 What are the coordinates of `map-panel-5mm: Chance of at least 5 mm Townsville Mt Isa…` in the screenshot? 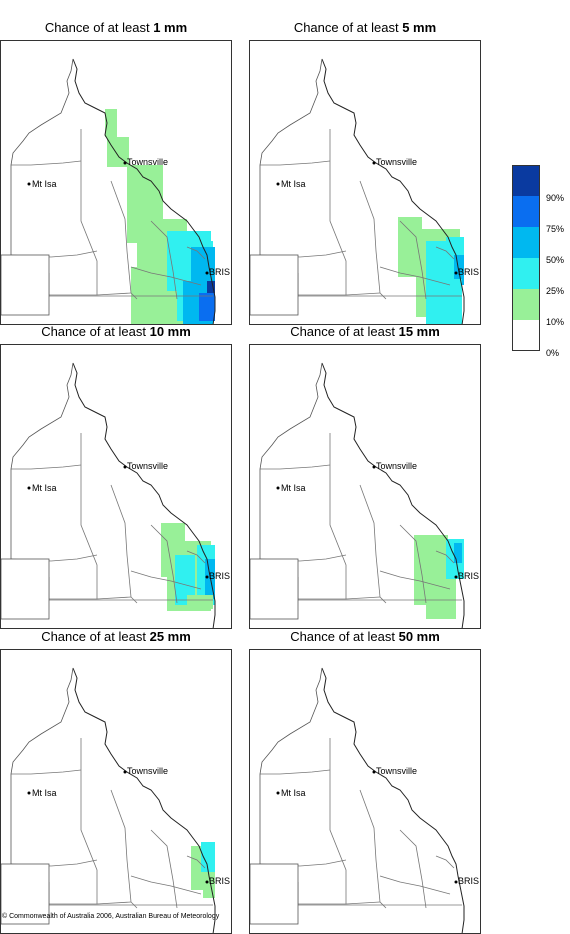 It's located at (365, 172).